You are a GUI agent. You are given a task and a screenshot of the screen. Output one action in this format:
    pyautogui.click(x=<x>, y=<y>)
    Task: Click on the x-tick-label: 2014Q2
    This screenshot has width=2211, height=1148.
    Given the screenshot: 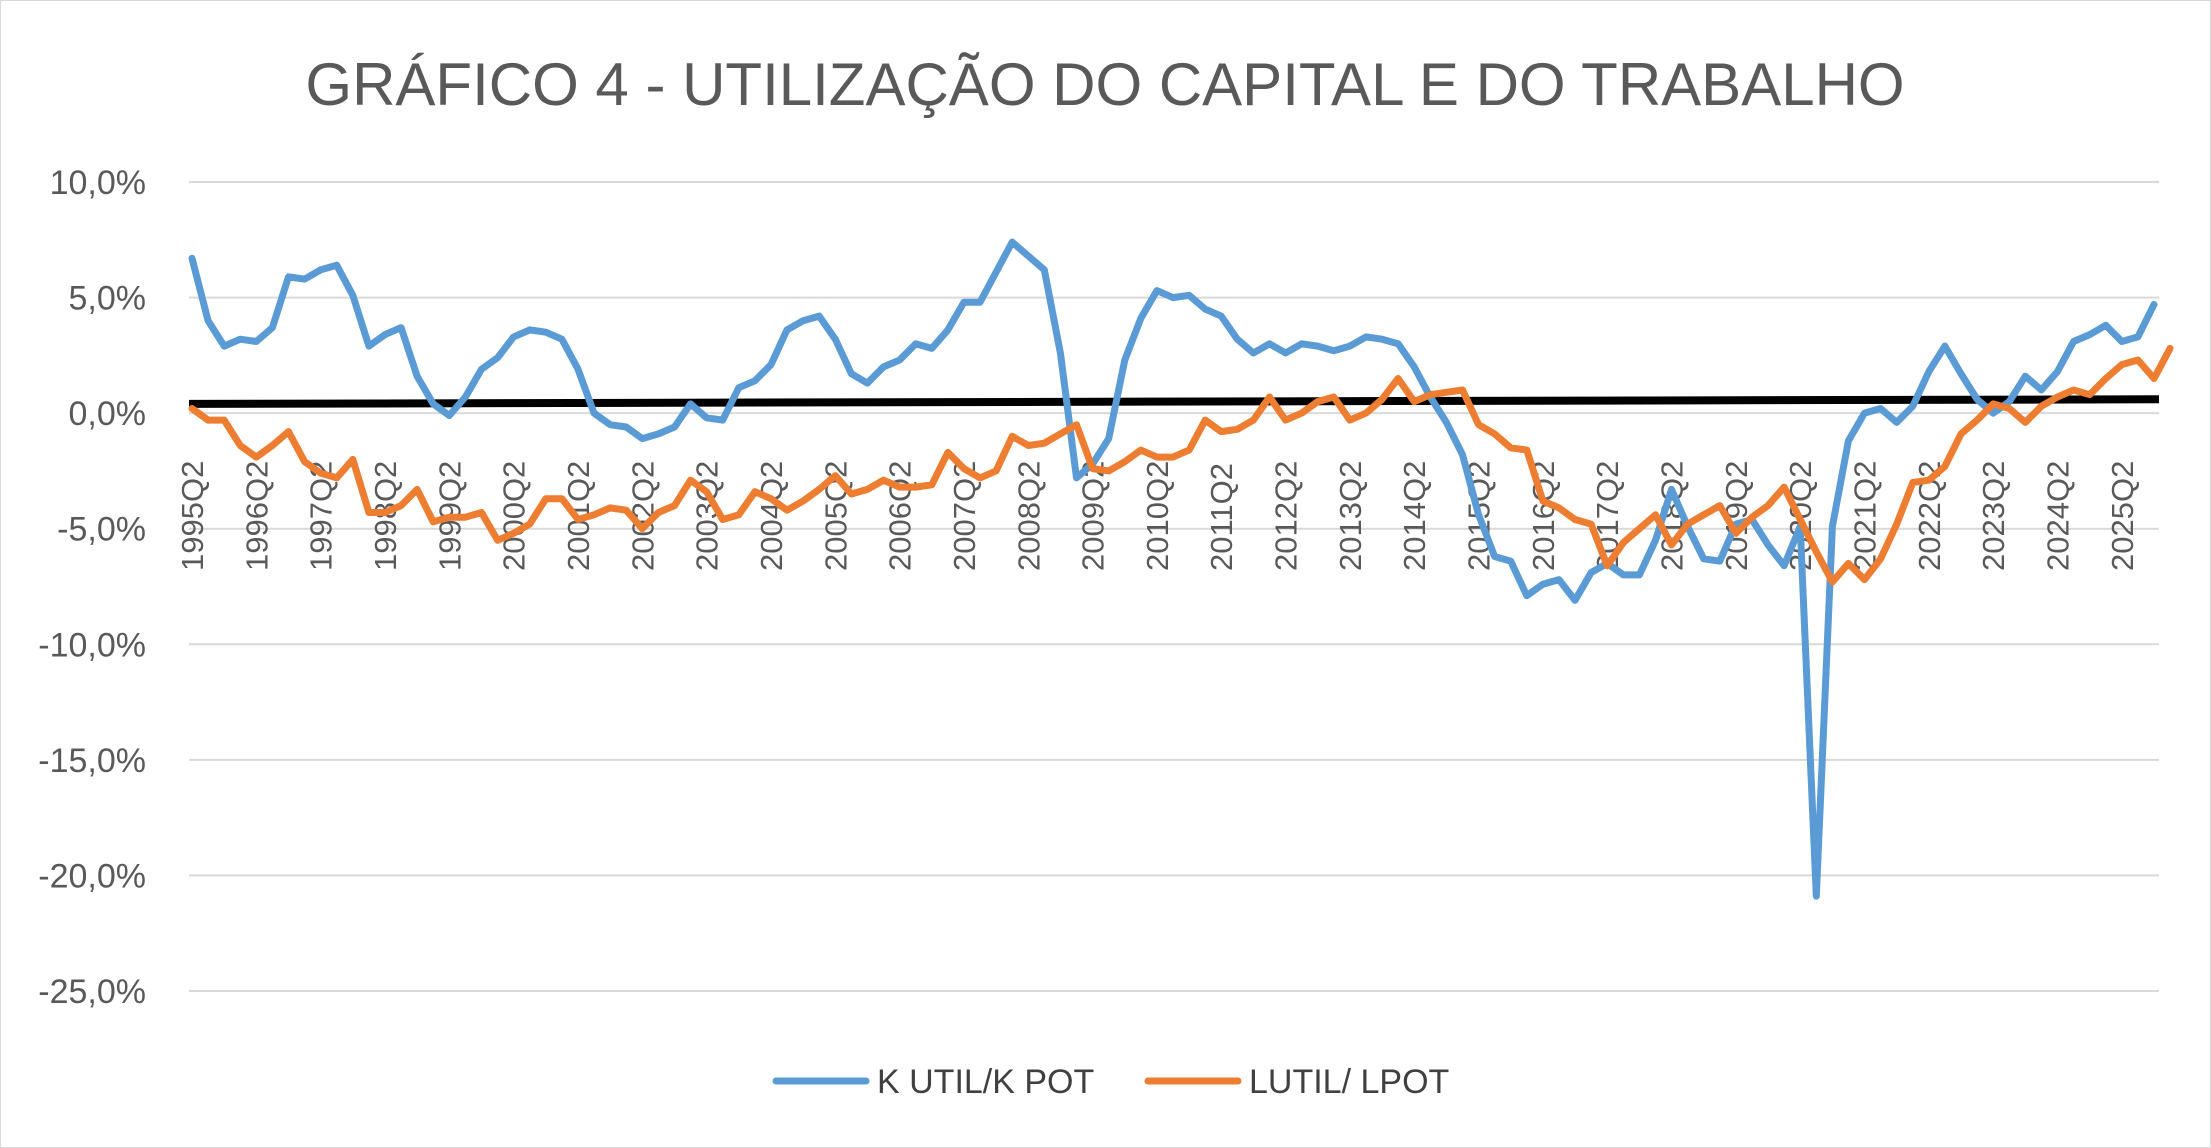 What is the action you would take?
    pyautogui.click(x=1414, y=516)
    